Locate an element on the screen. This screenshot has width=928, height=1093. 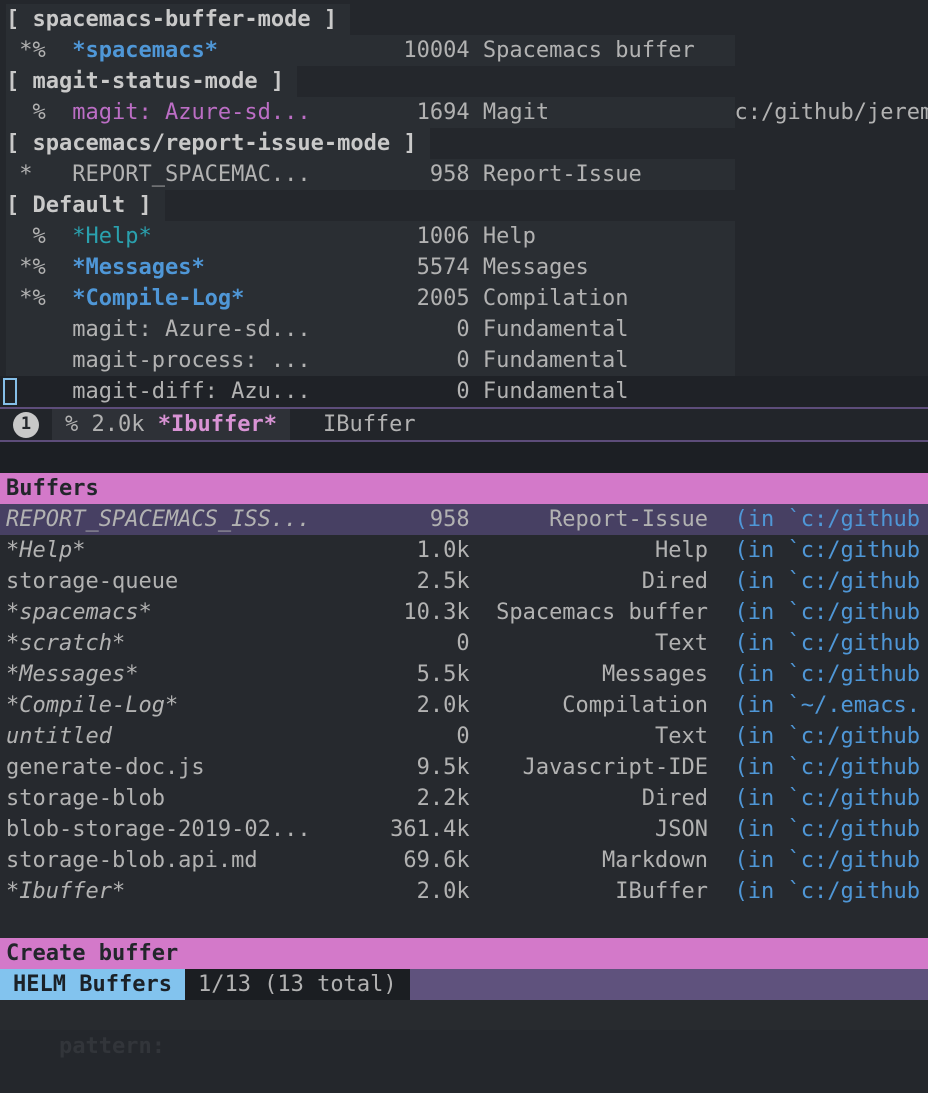
ibuffer-row: *% *Messages* 5574 Messages is located at coordinates (464, 267).